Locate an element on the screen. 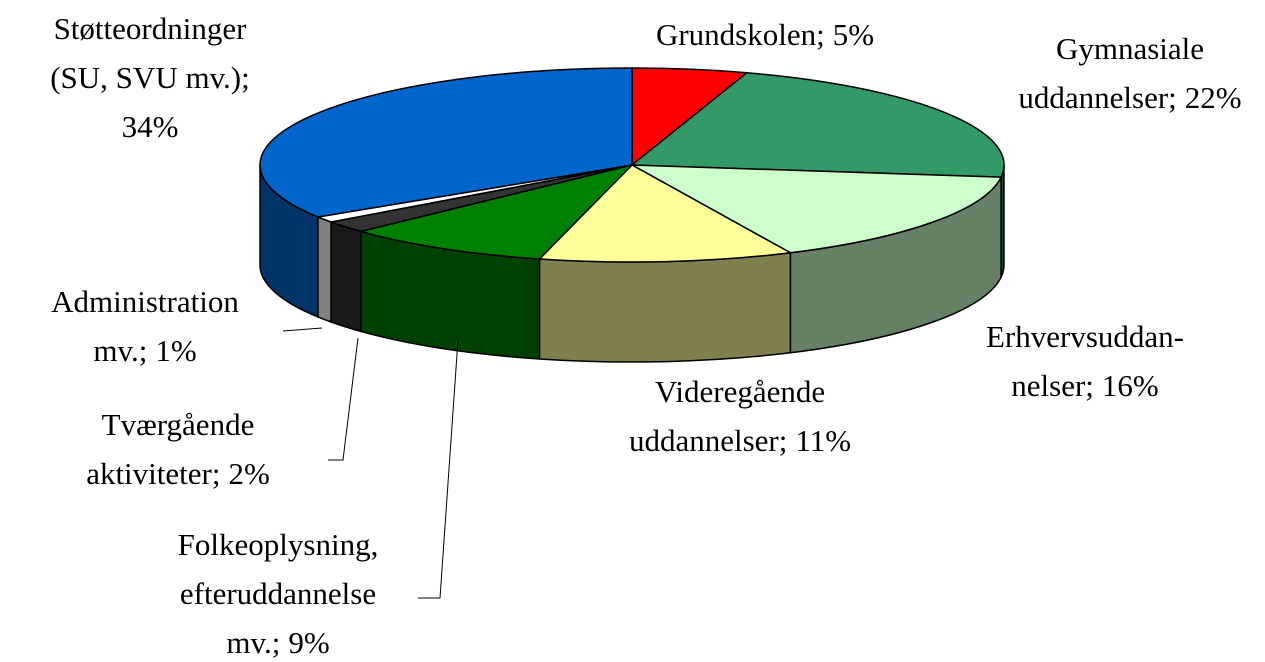 This screenshot has width=1265, height=662. value-label: 9% is located at coordinates (308, 642).